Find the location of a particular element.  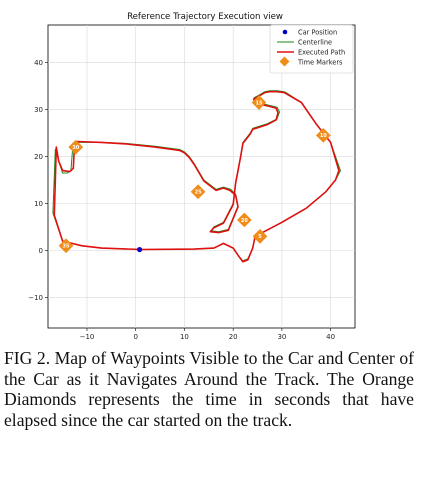

time-marker-label: 20 is located at coordinates (244, 221).